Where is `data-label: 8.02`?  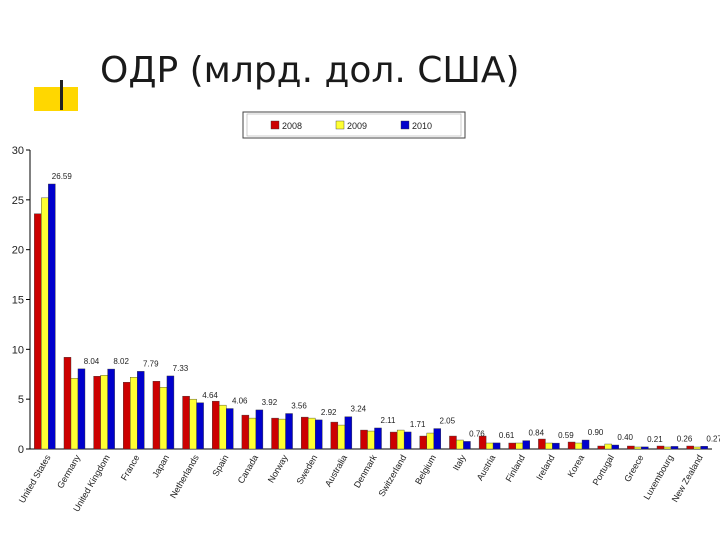
data-label: 8.02 is located at coordinates (121, 361).